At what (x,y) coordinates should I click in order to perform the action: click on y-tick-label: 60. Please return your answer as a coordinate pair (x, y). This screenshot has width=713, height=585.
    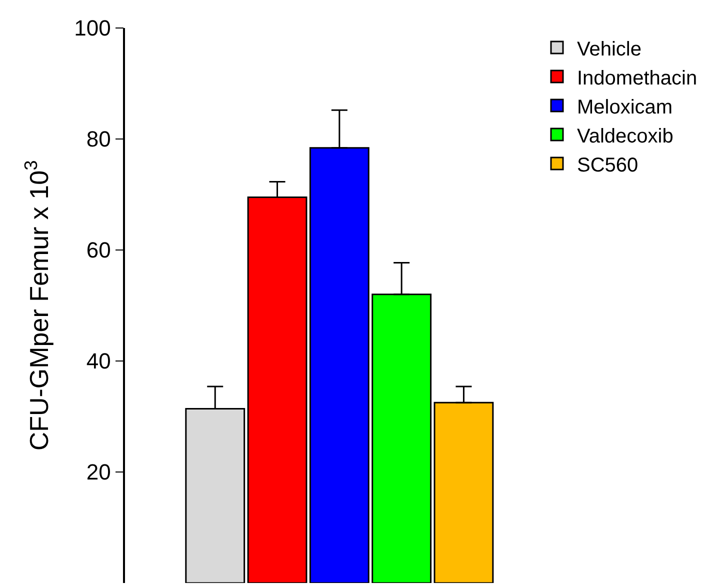
    Looking at the image, I should click on (98, 250).